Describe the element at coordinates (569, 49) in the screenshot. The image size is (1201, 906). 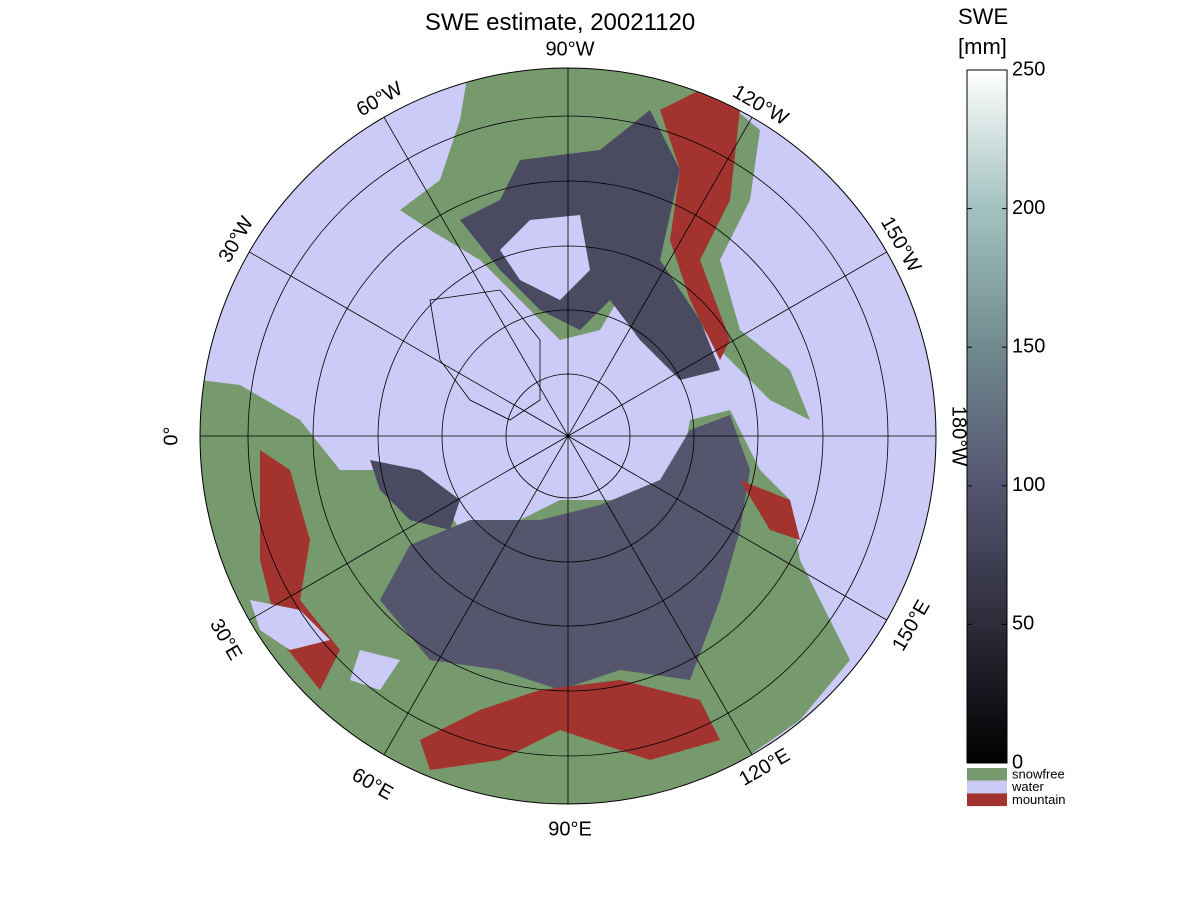
I see `meridian-label: 90°W` at that location.